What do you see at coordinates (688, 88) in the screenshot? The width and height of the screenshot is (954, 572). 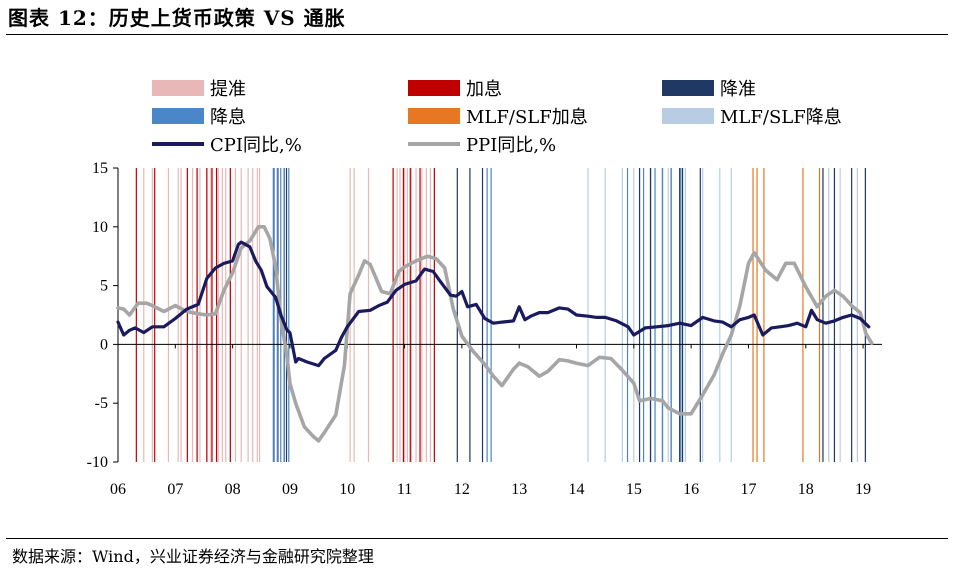 I see `legend-swatch-reserve-cut` at bounding box center [688, 88].